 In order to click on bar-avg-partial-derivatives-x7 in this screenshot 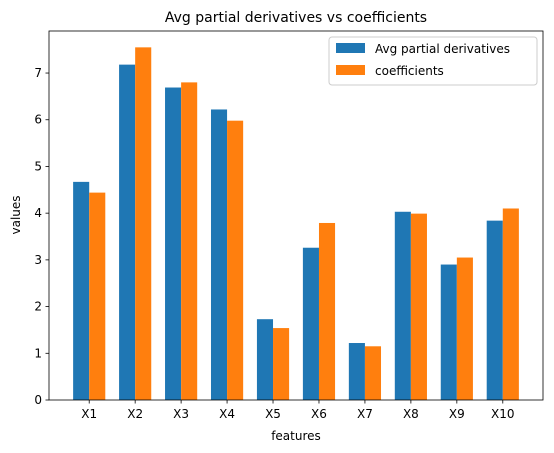, I will do `click(356, 371)`.